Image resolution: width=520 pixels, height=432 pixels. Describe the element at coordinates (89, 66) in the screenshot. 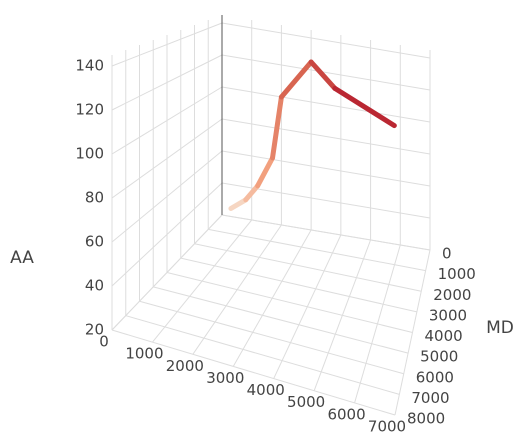

I see `z-tick-label: 140` at that location.